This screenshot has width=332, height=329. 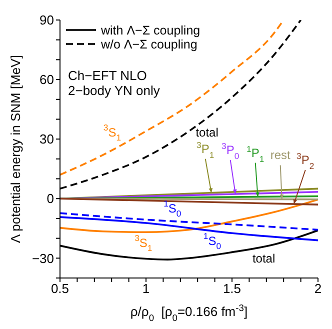 What do you see at coordinates (255, 154) in the screenshot?
I see `annotation: $^{1}$P$_{1}$` at bounding box center [255, 154].